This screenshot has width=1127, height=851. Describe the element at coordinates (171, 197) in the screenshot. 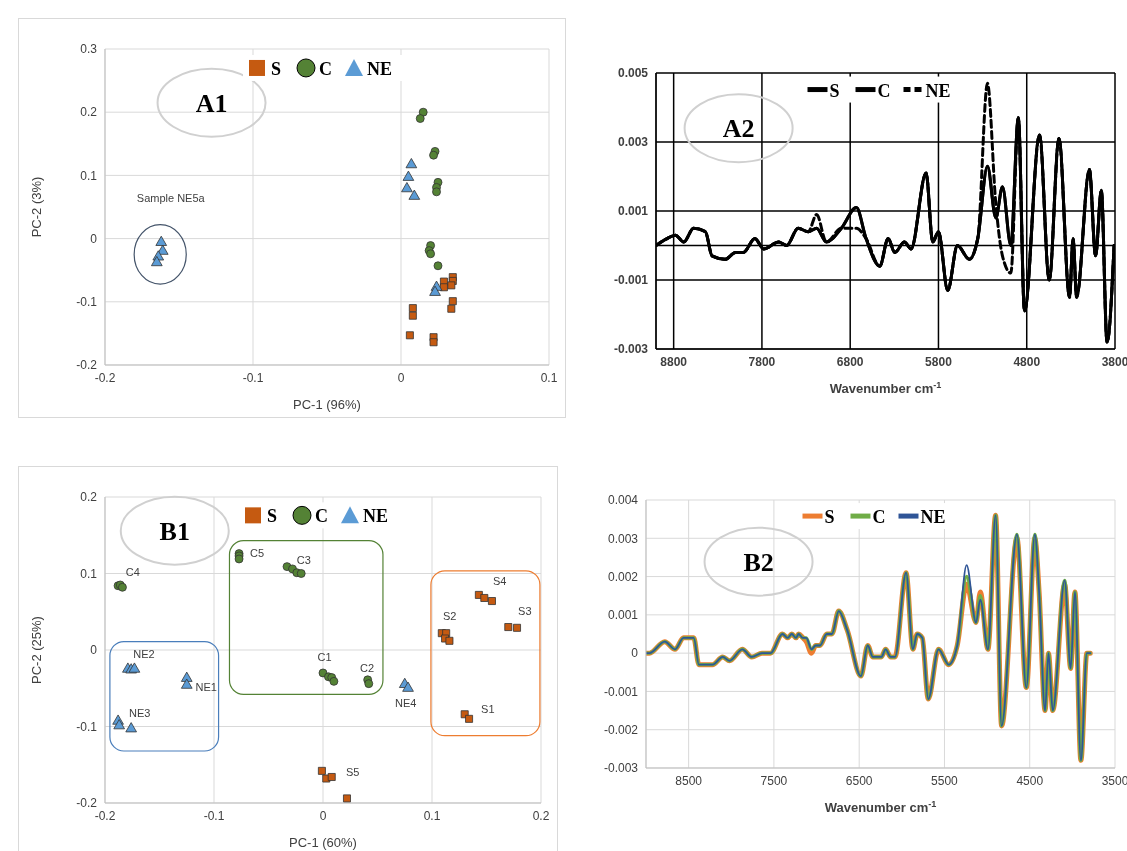

I see `annotation: Sample NE5a` at that location.